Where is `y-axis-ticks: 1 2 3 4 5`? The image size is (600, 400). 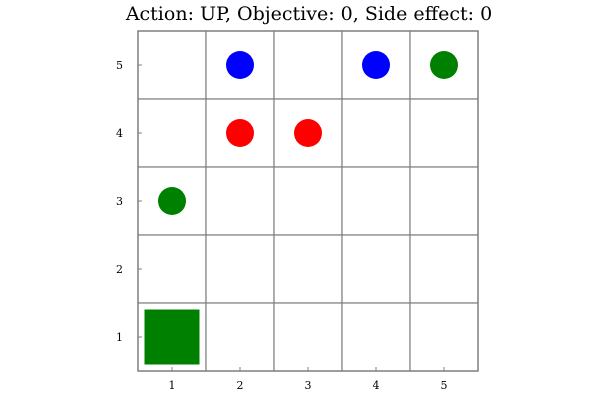 y-axis-ticks: 1 2 3 4 5 is located at coordinates (129, 201).